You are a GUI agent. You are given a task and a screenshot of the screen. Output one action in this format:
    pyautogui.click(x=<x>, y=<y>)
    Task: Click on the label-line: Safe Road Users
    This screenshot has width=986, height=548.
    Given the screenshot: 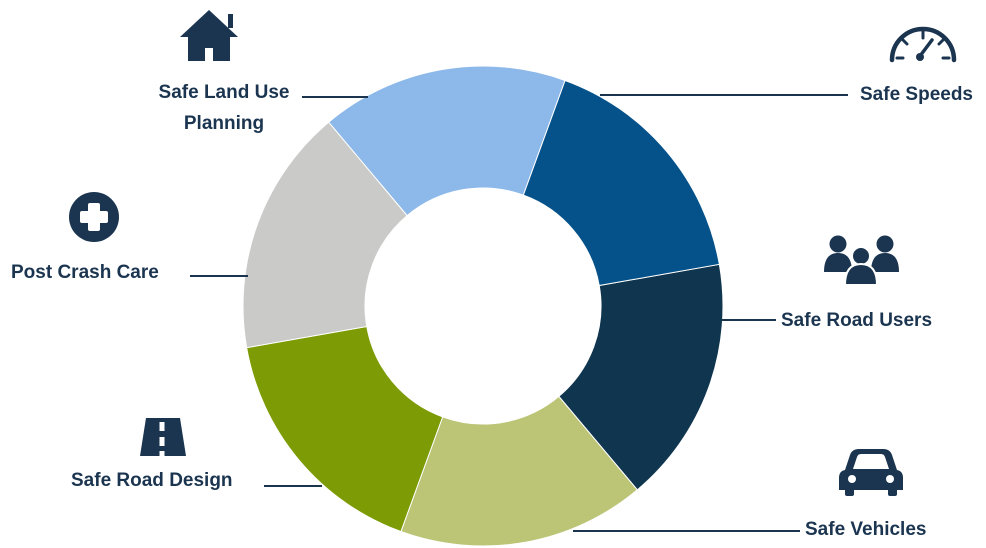 What is the action you would take?
    pyautogui.click(x=857, y=320)
    